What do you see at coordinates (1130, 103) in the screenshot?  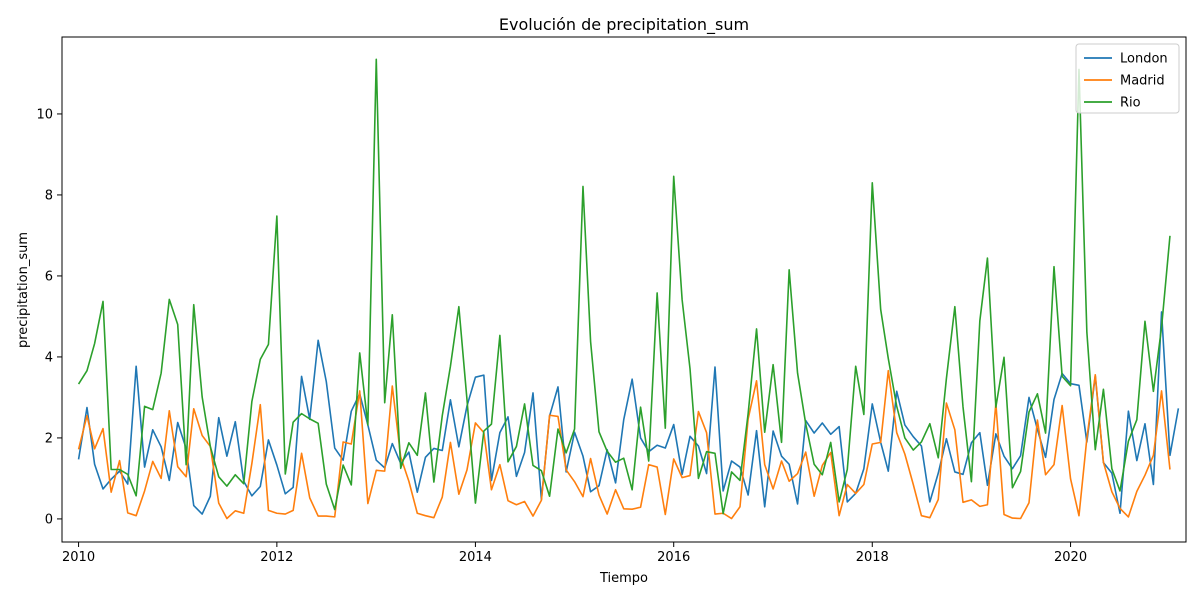 I see `legend-label: Rio` at bounding box center [1130, 103].